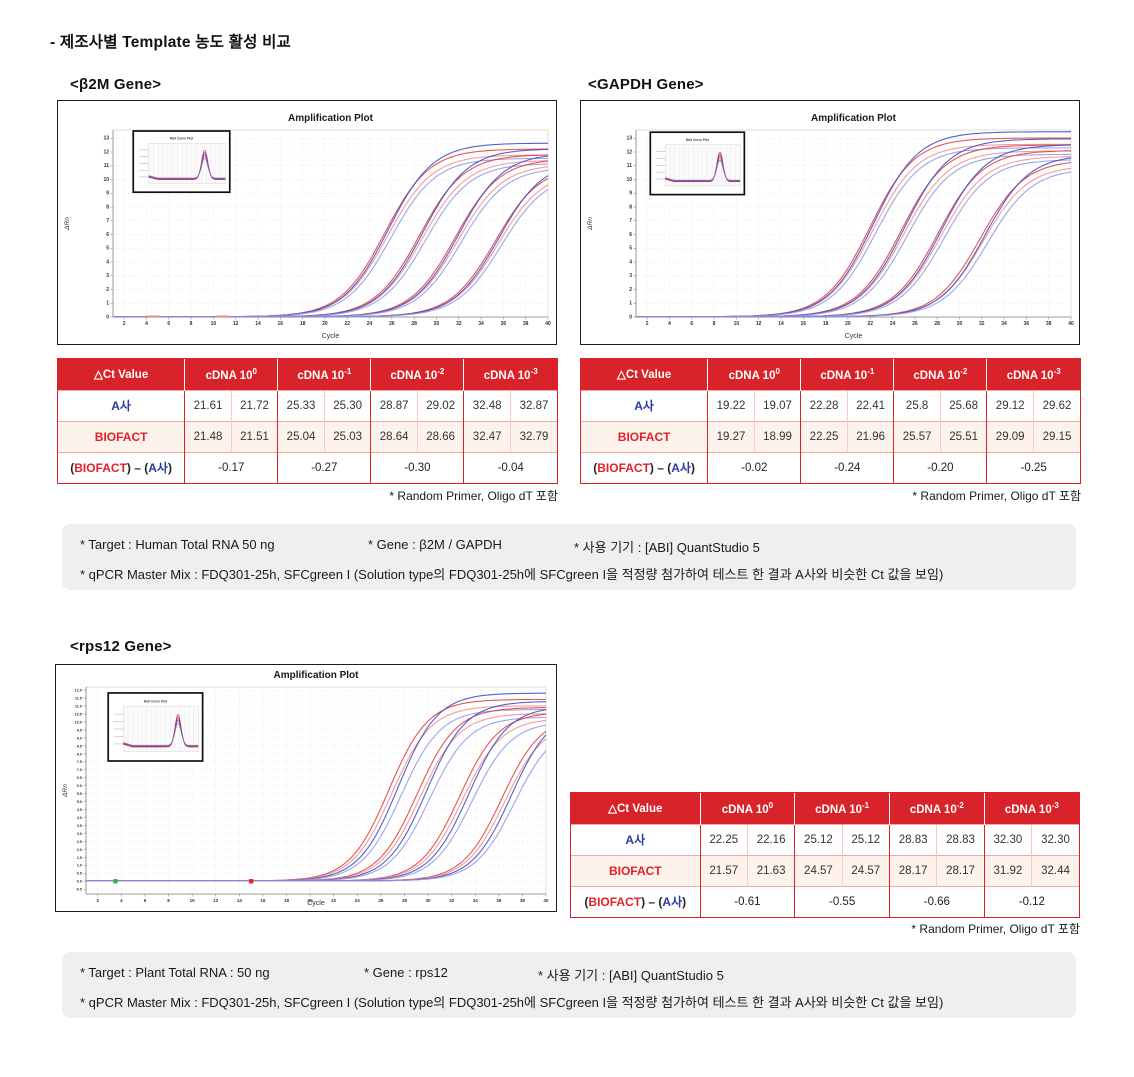 Image resolution: width=1134 pixels, height=1077 pixels. I want to click on ct-value-cell: 22.16, so click(770, 839).